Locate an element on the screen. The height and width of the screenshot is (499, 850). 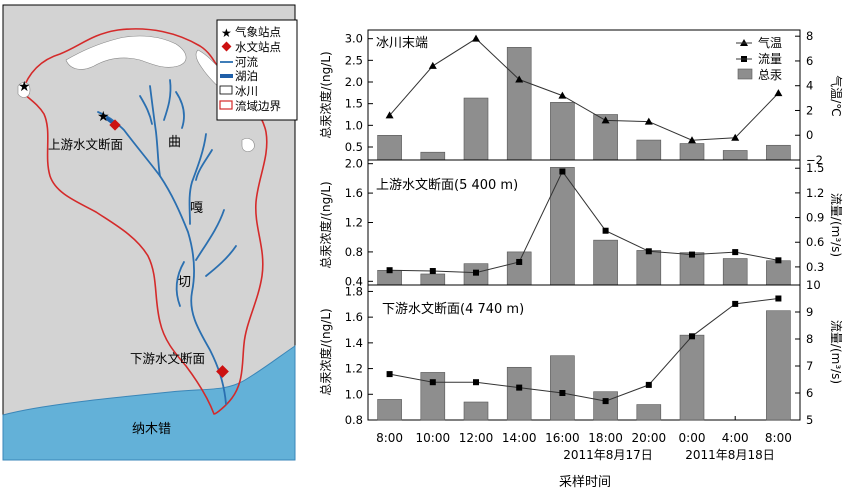
legend-label-hydro: 水文站点 is located at coordinates (258, 47).